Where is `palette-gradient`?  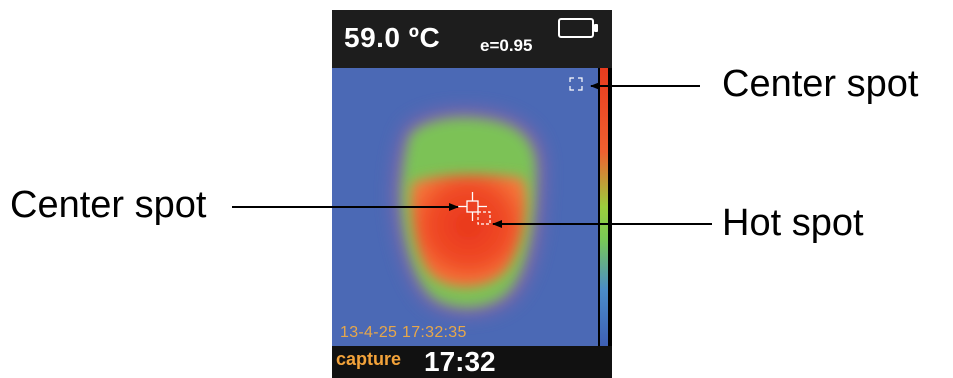 palette-gradient is located at coordinates (604, 207).